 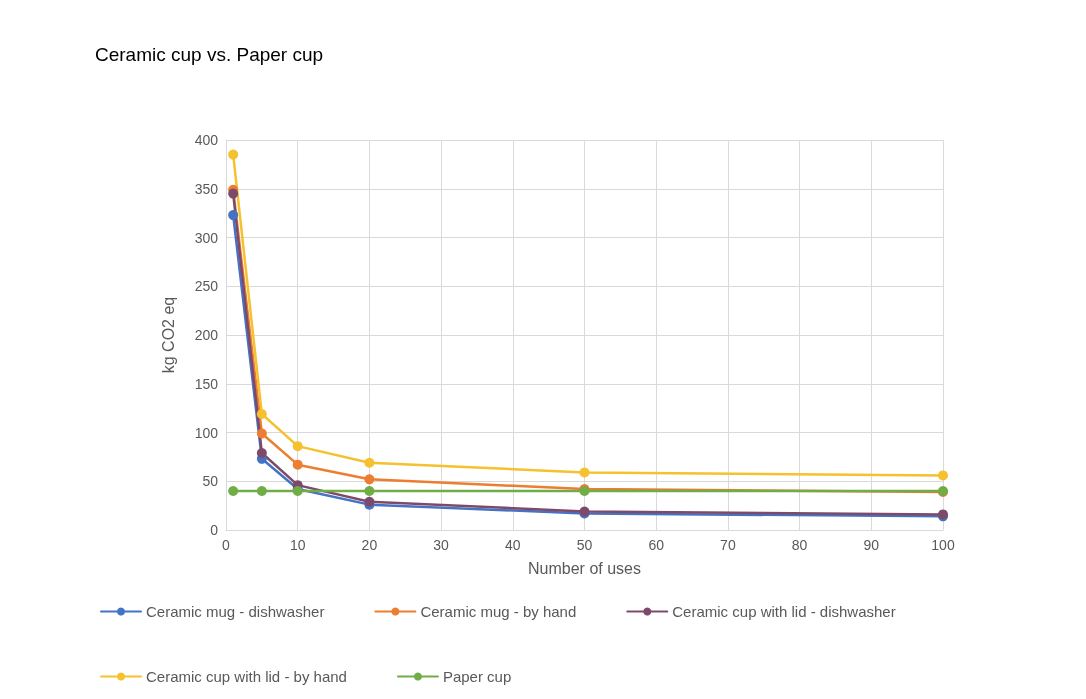 What do you see at coordinates (477, 676) in the screenshot?
I see `legend-label: Paper cup` at bounding box center [477, 676].